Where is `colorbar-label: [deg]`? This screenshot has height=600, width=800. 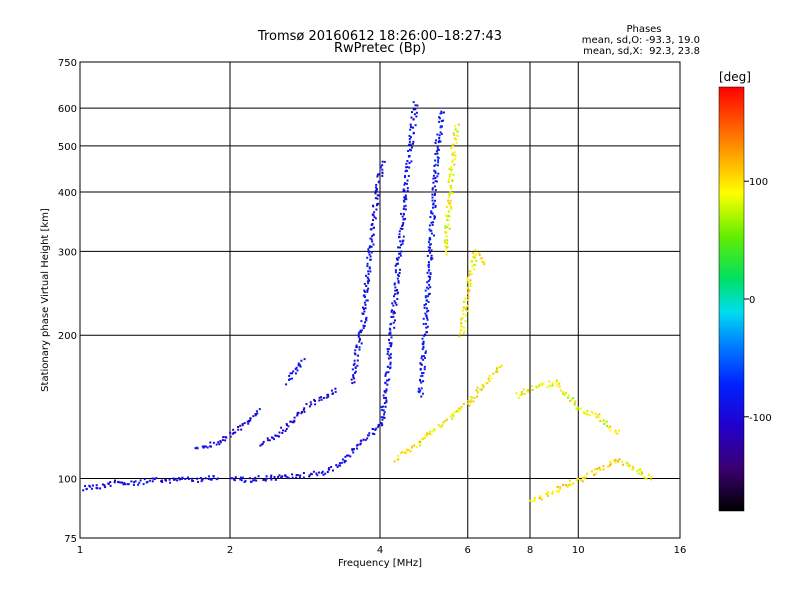
colorbar-label: [deg] is located at coordinates (735, 77).